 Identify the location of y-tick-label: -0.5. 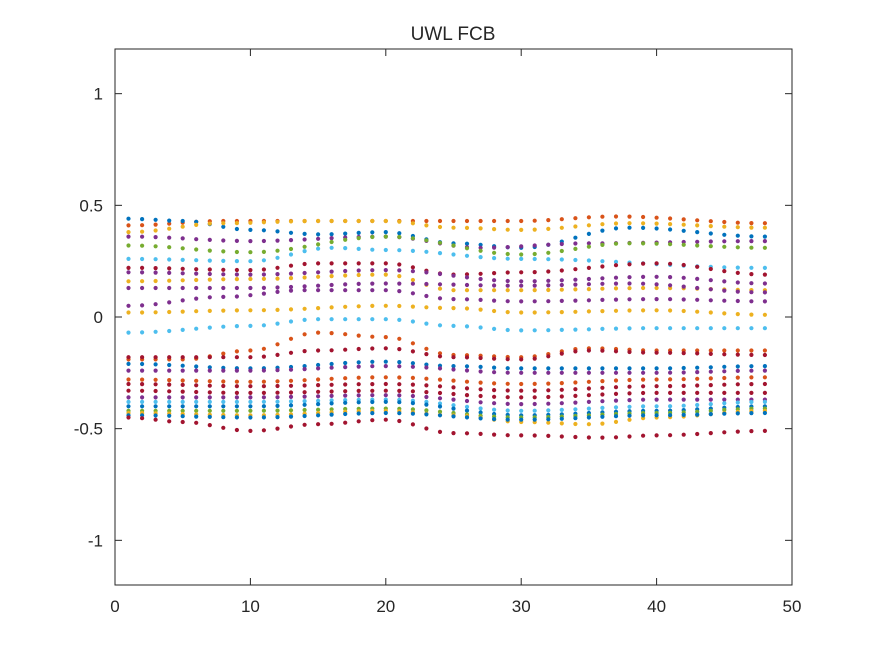
(88, 429).